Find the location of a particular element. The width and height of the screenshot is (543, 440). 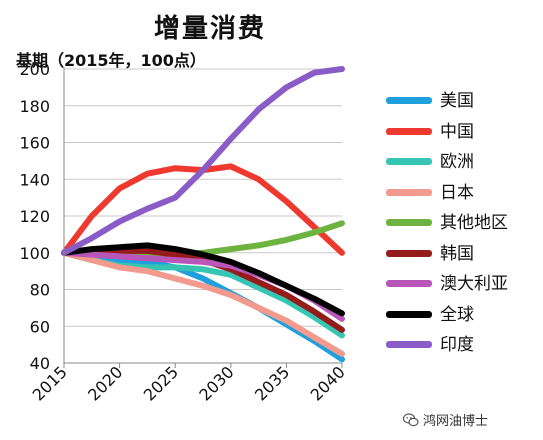

y-axis-label: 基期（2015年，100点） is located at coordinates (110, 60).